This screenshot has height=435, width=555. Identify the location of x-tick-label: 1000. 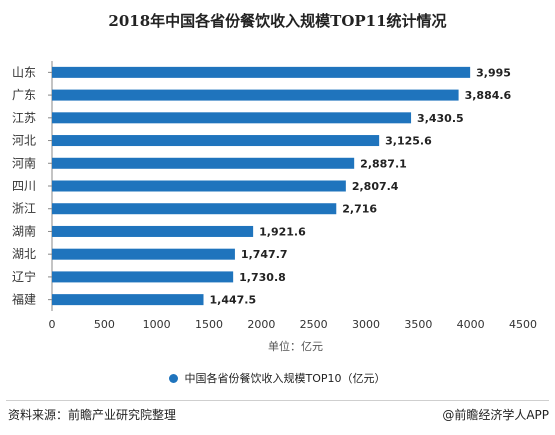
(157, 324).